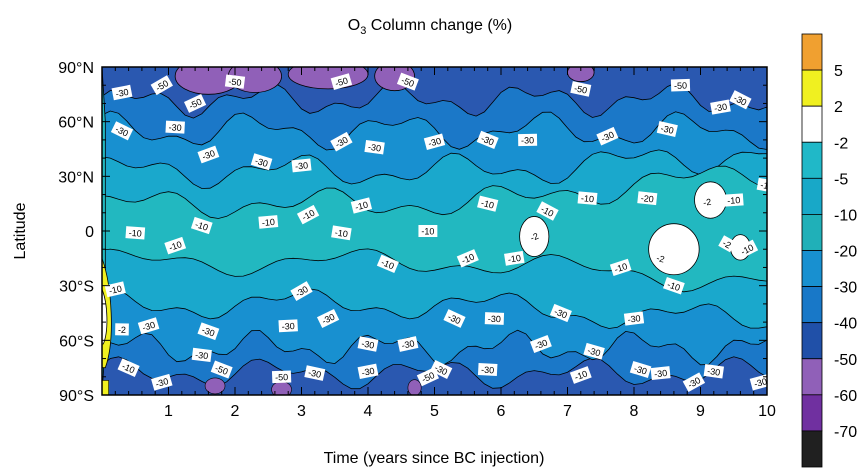 This screenshot has width=858, height=468. Describe the element at coordinates (838, 107) in the screenshot. I see `colorbar-label: 2` at that location.